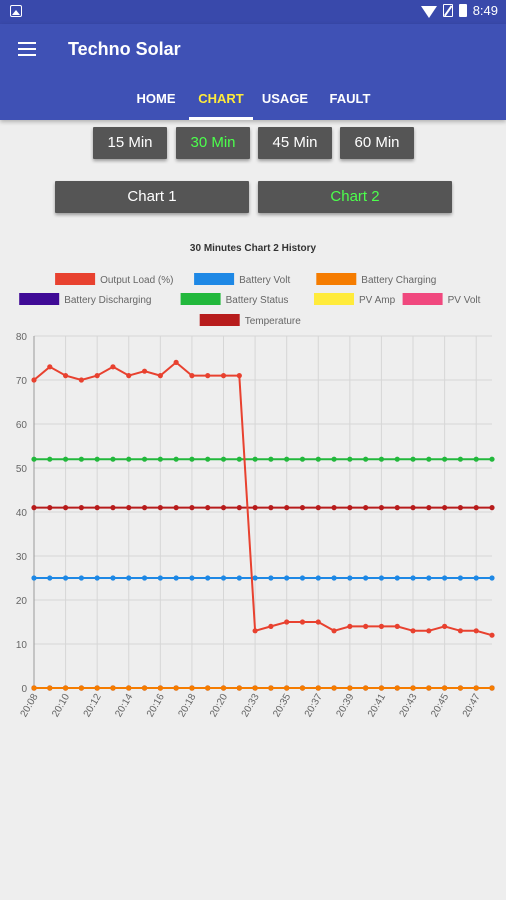 This screenshot has height=900, width=506. What do you see at coordinates (282, 706) in the screenshot?
I see `x-tick-label: 20:35` at bounding box center [282, 706].